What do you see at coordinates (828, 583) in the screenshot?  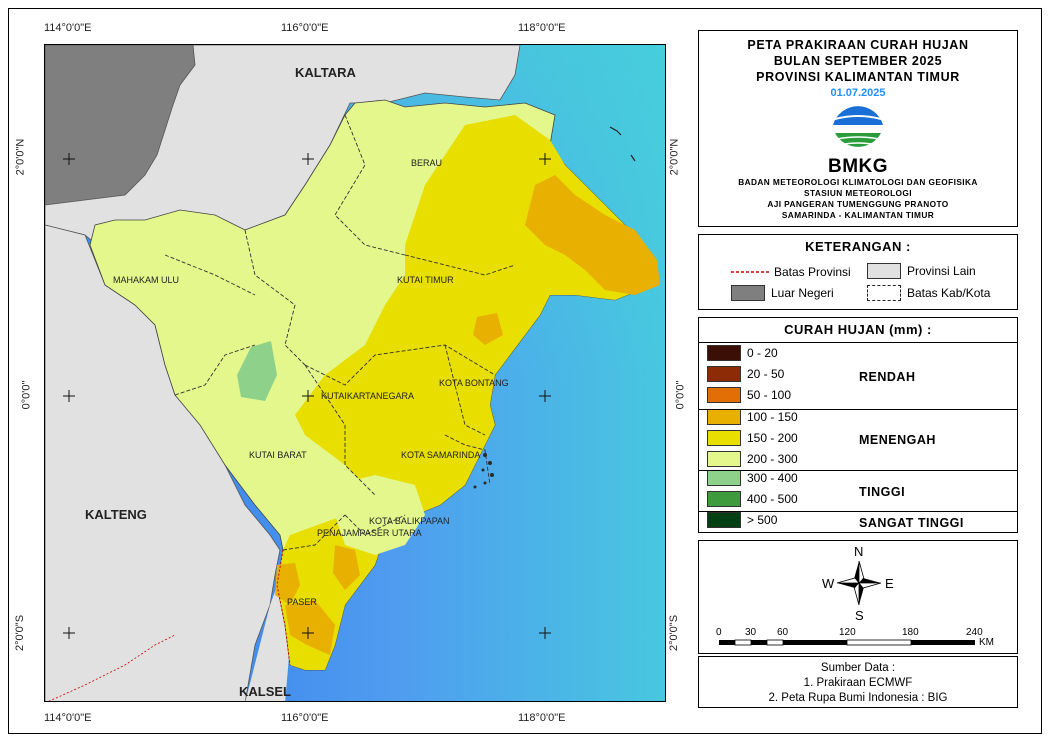 I see `compass-west: W` at bounding box center [828, 583].